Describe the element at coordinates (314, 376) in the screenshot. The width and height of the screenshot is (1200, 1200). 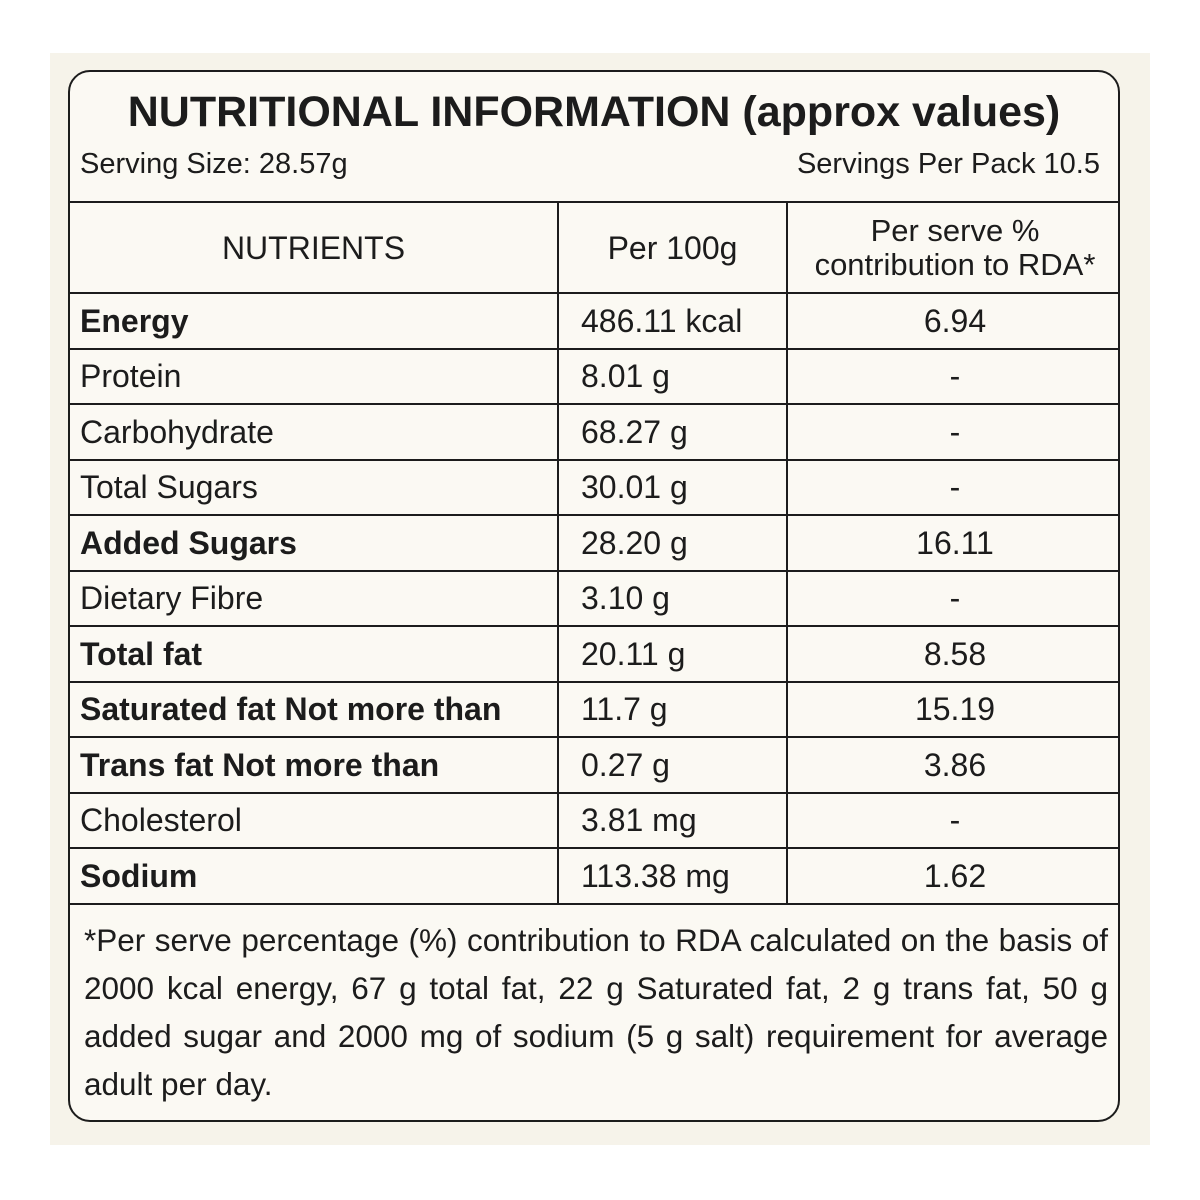
I see `nutrient-name: Protein` at that location.